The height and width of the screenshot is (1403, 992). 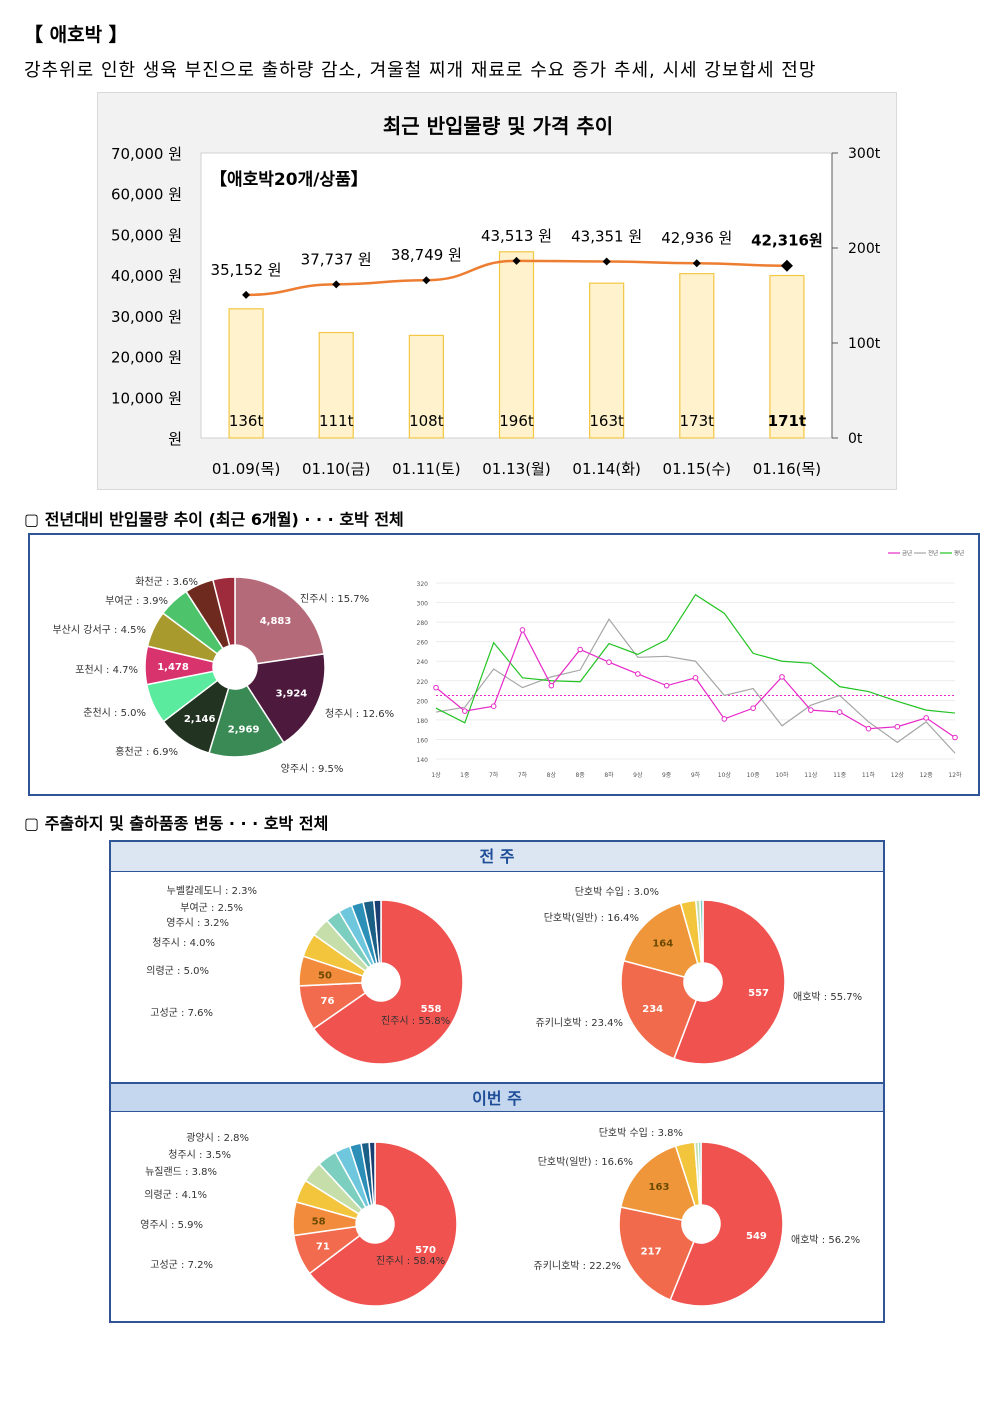 What do you see at coordinates (146, 195) in the screenshot?
I see `y-left-tick: 60,000 원` at bounding box center [146, 195].